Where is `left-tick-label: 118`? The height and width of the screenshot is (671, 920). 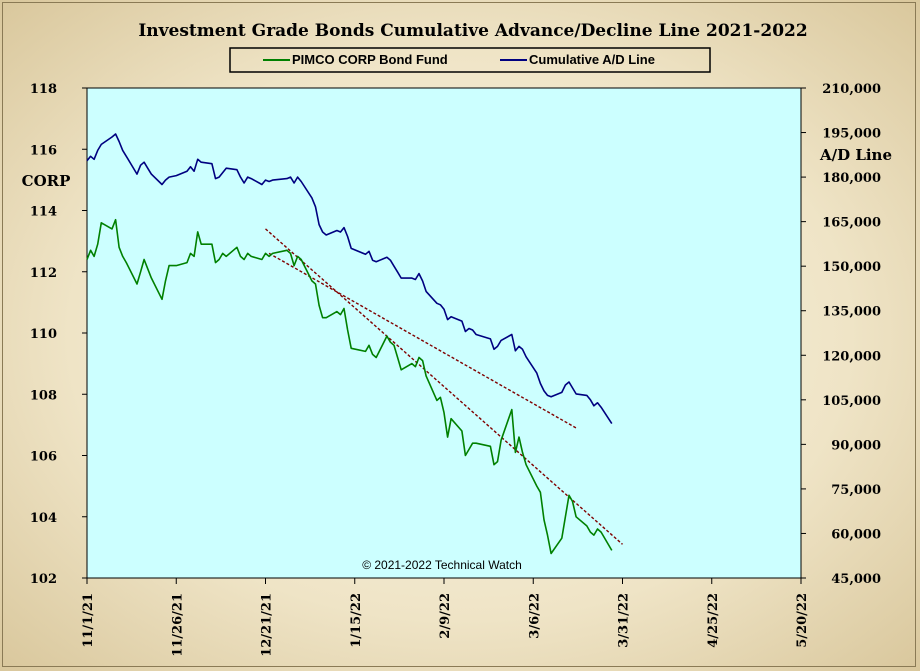
left-tick-label: 118 is located at coordinates (43, 89).